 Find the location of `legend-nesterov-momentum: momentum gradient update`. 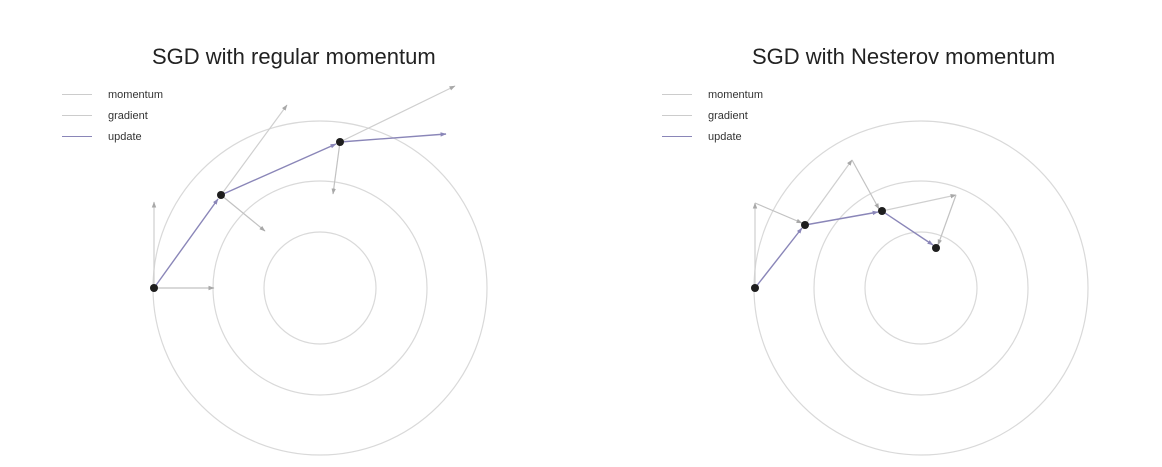

legend-nesterov-momentum: momentum gradient update is located at coordinates (712, 115).